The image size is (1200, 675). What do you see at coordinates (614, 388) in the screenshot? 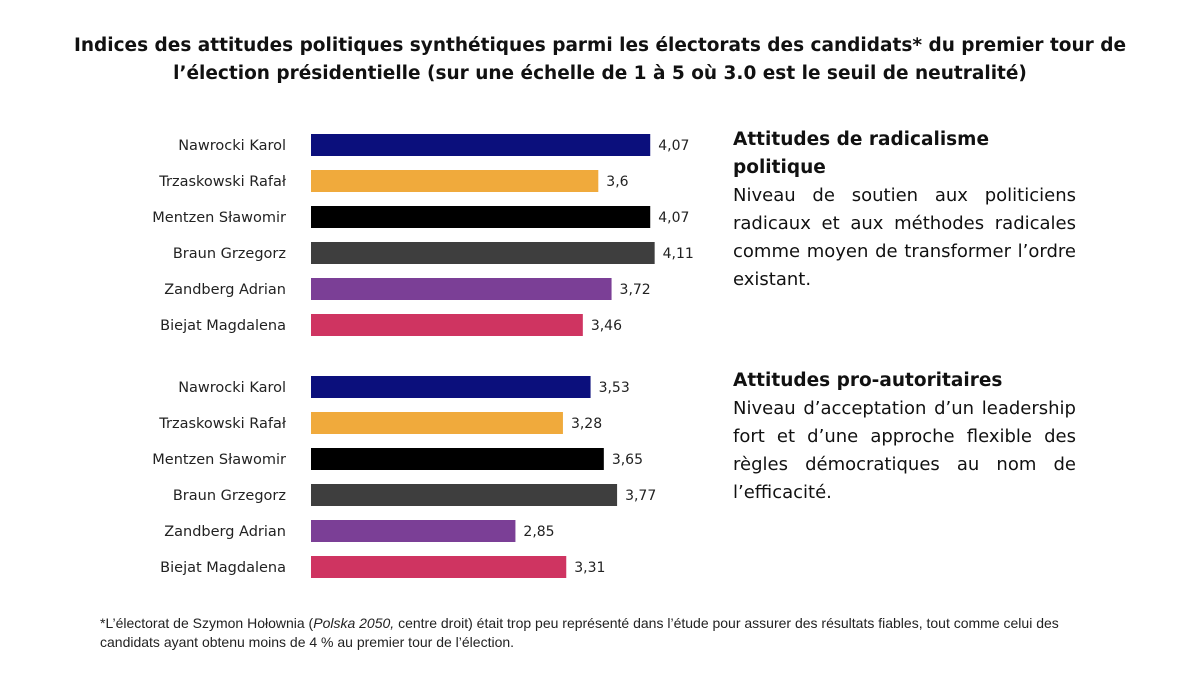
I see `value-label: 3,53` at bounding box center [614, 388].